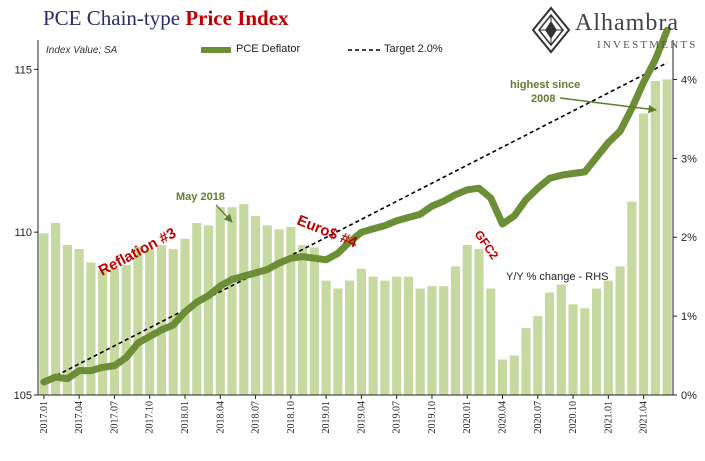 The image size is (705, 461). What do you see at coordinates (557, 277) in the screenshot?
I see `annotation-yoy-rhs: Y/Y % change - RHS` at bounding box center [557, 277].